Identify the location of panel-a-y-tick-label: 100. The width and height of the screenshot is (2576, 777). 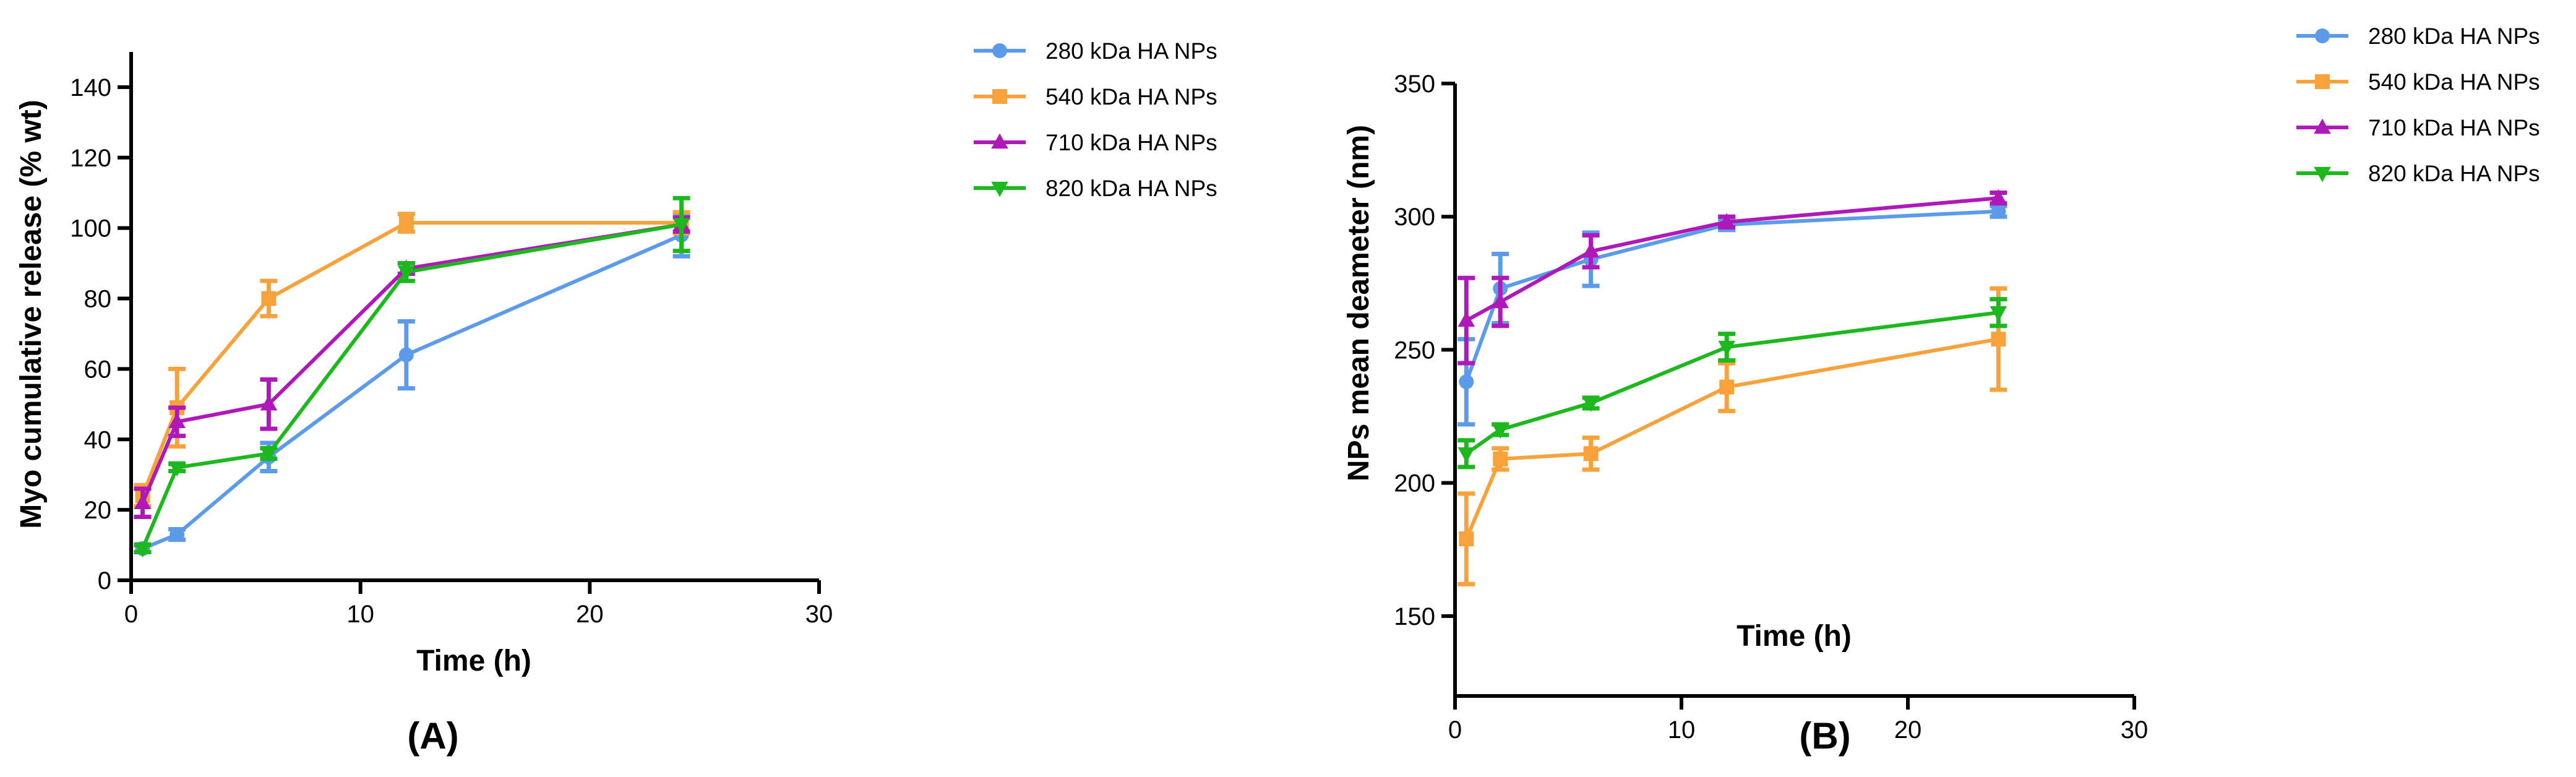
(90, 229).